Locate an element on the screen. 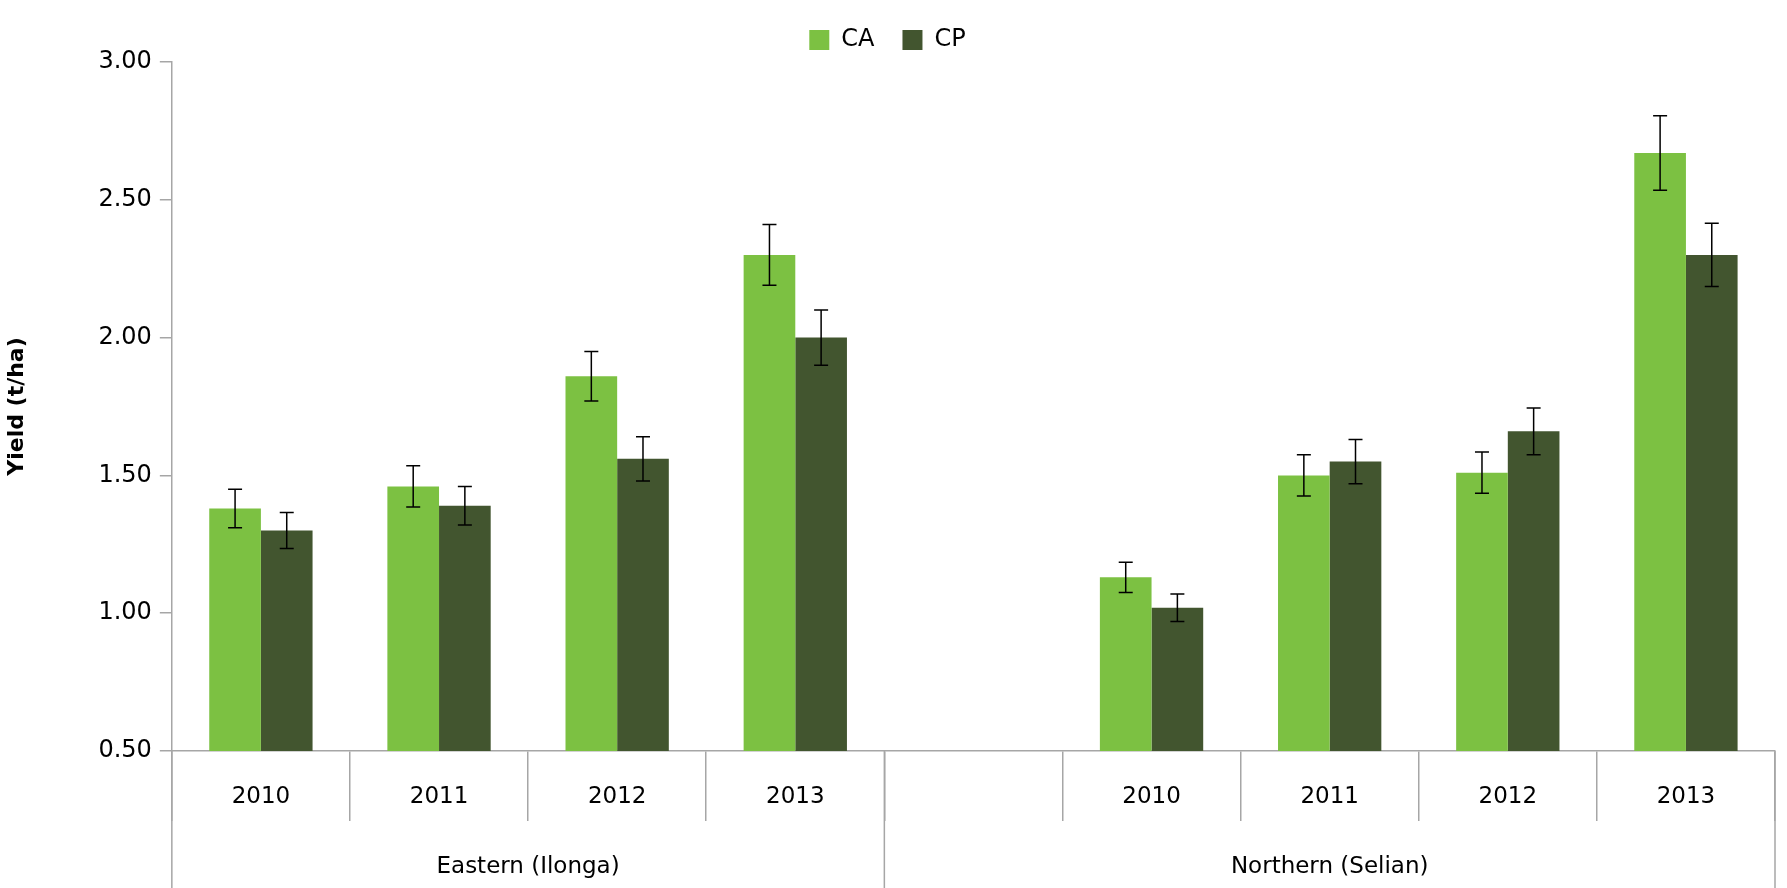 The height and width of the screenshot is (888, 1787). y-tick-label: 0.50 is located at coordinates (125, 749).